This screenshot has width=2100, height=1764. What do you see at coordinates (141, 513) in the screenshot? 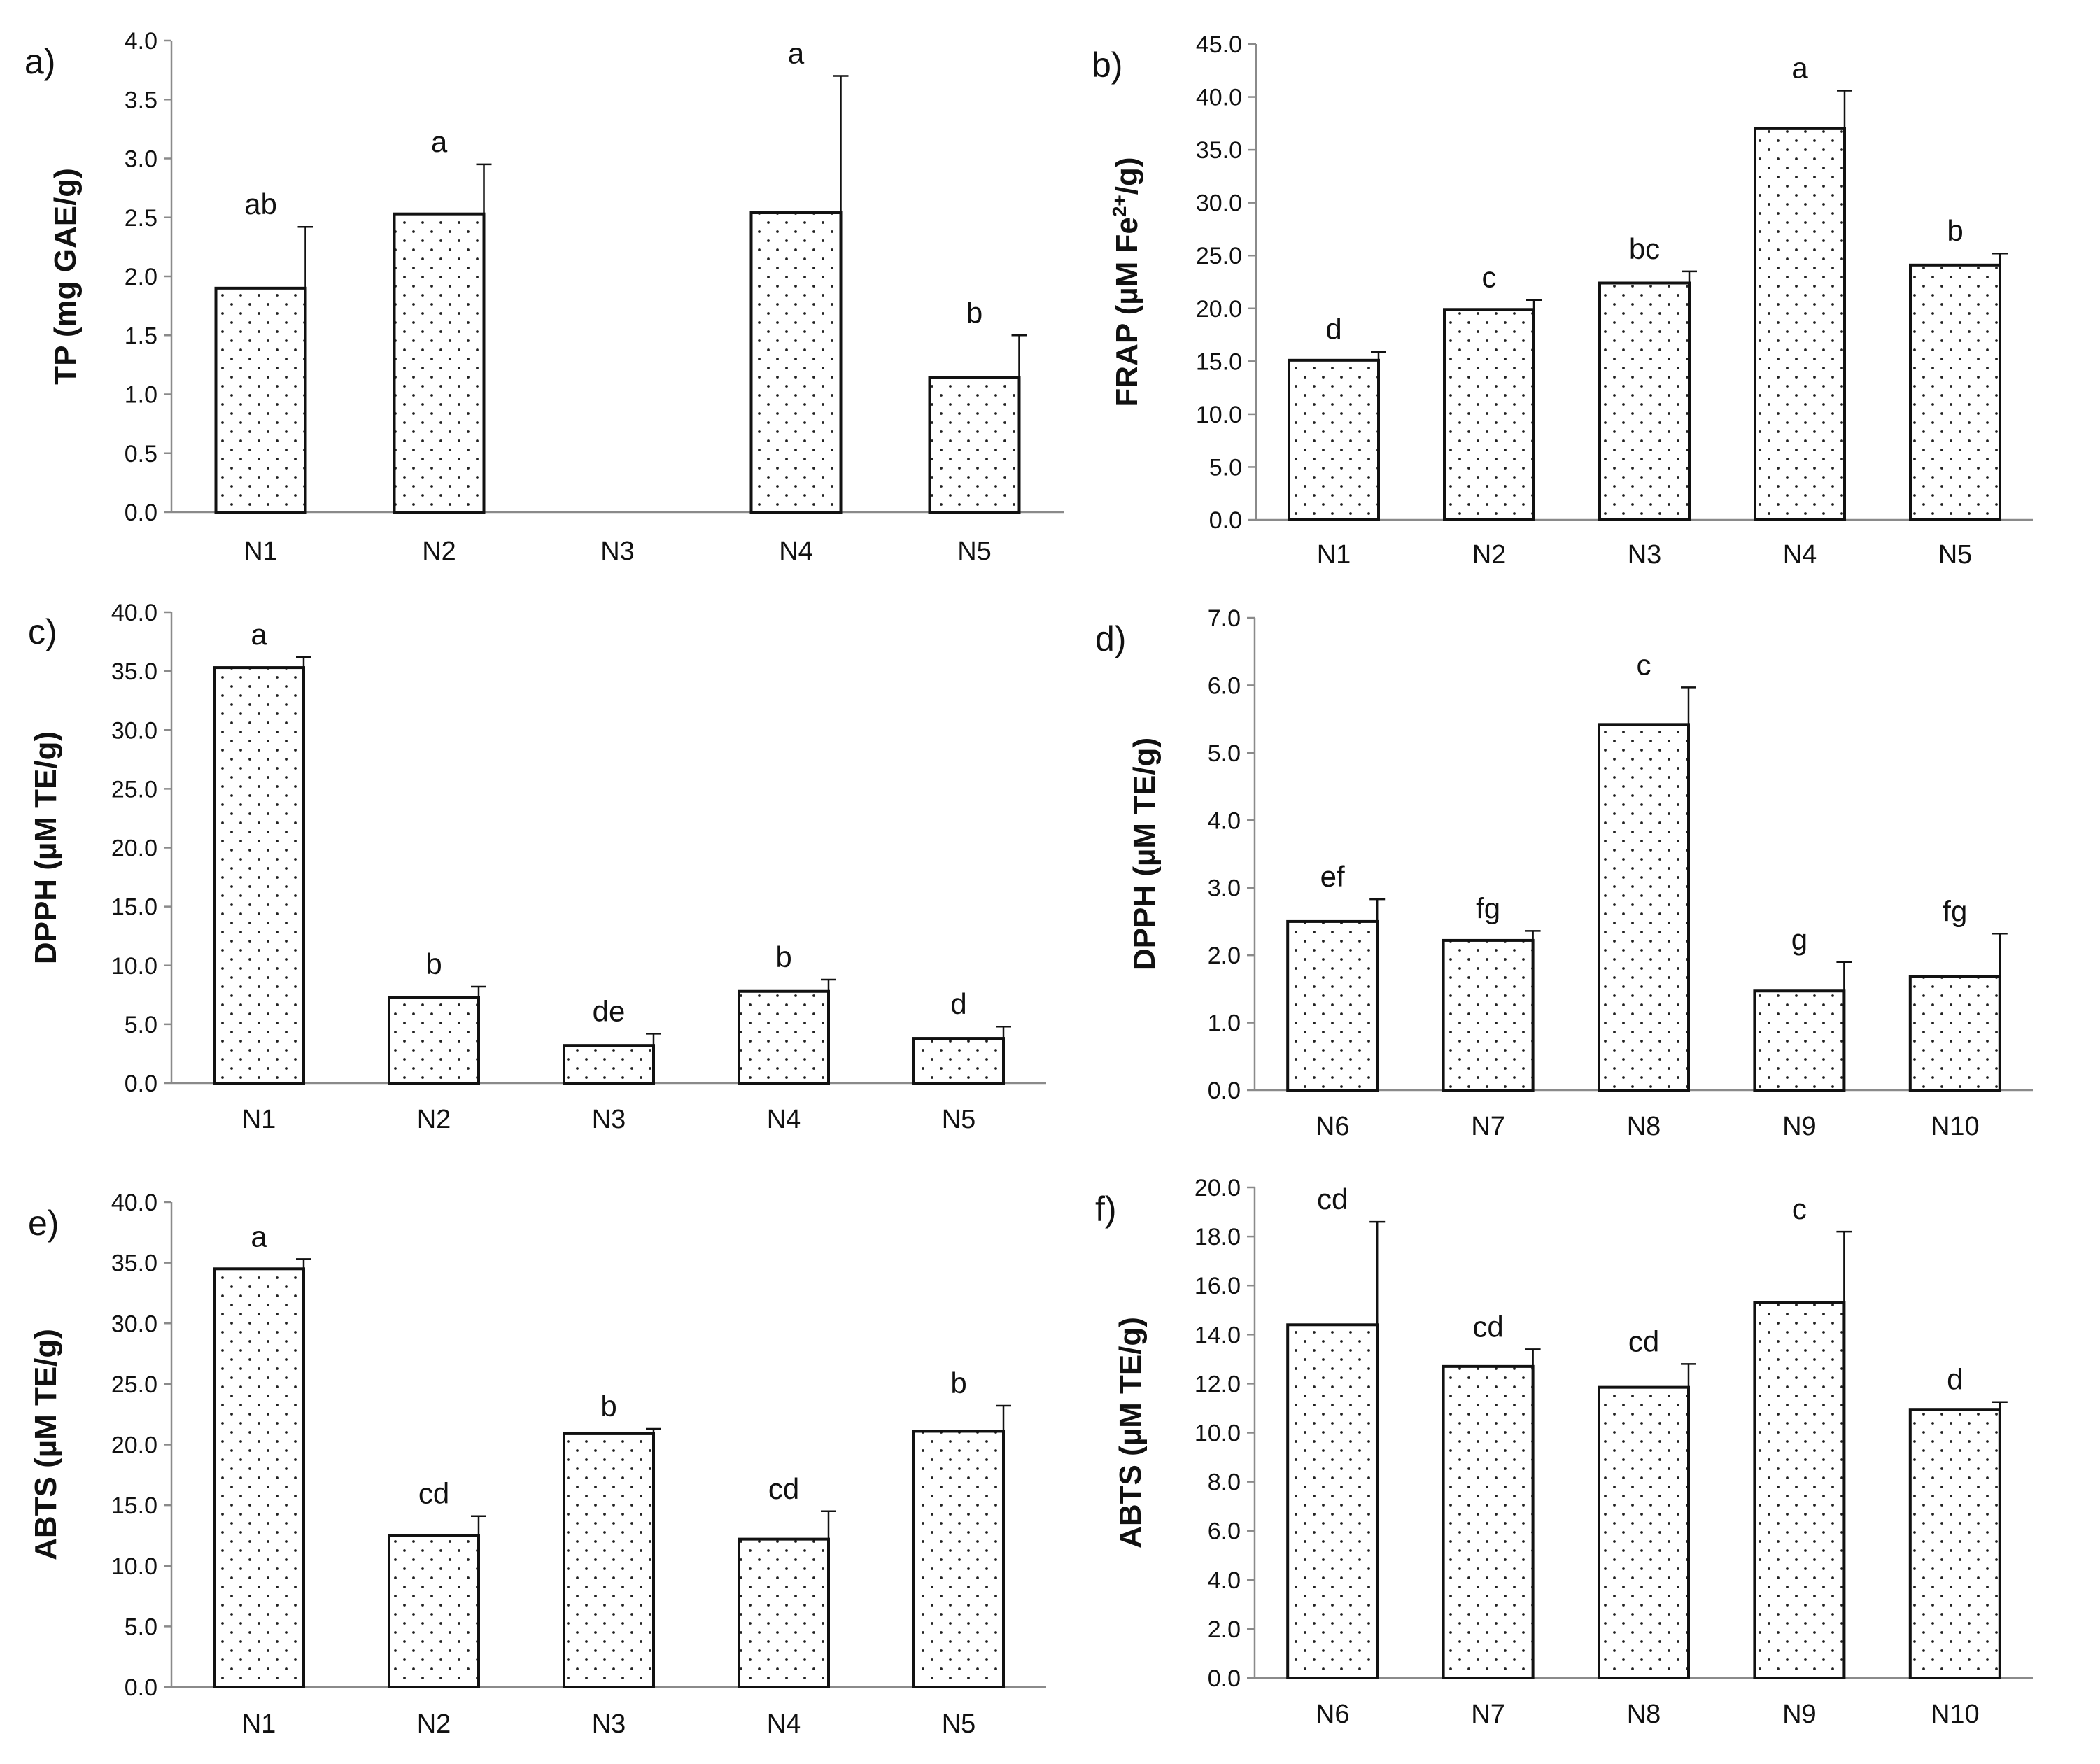
I see `panel-a-y-tick-label: 0.0` at bounding box center [141, 513].